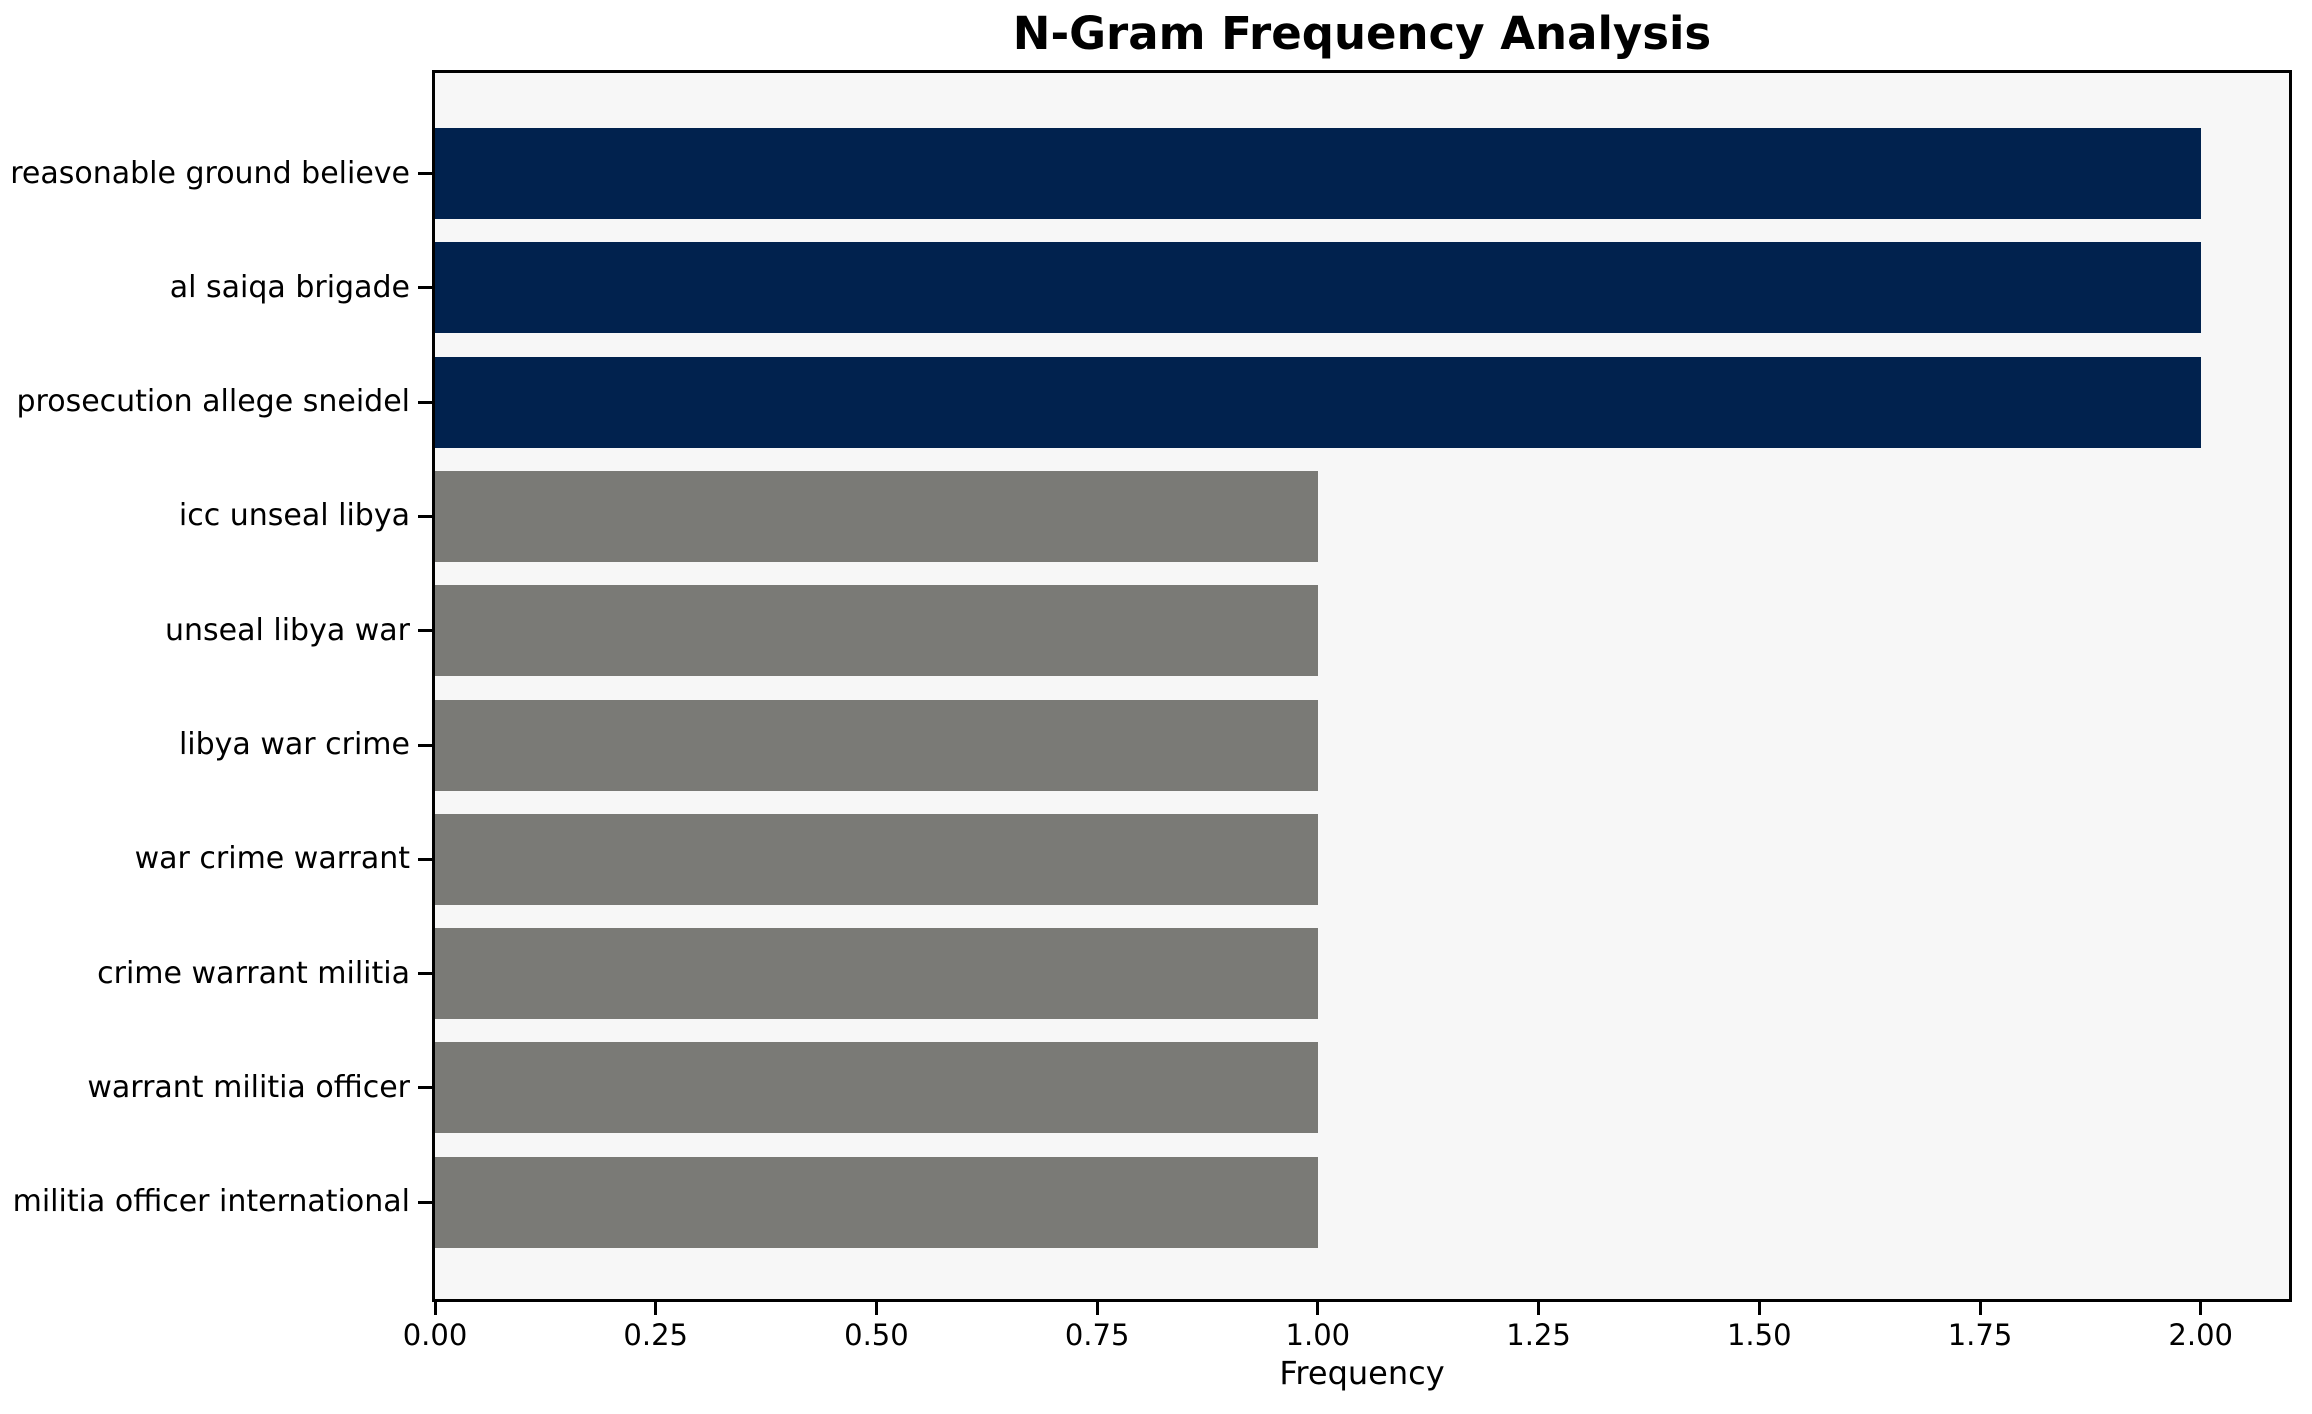  Describe the element at coordinates (876, 974) in the screenshot. I see `bar-crime-warrant-militia` at that location.